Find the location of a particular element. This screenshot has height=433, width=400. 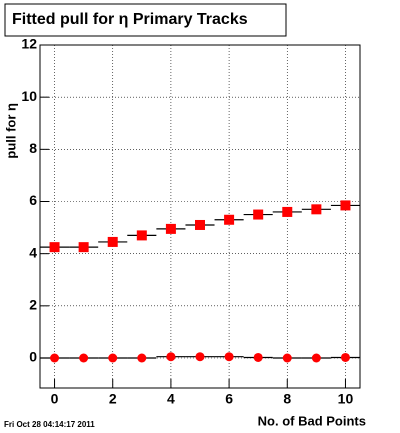

y-tick-label: 4 is located at coordinates (33, 252).